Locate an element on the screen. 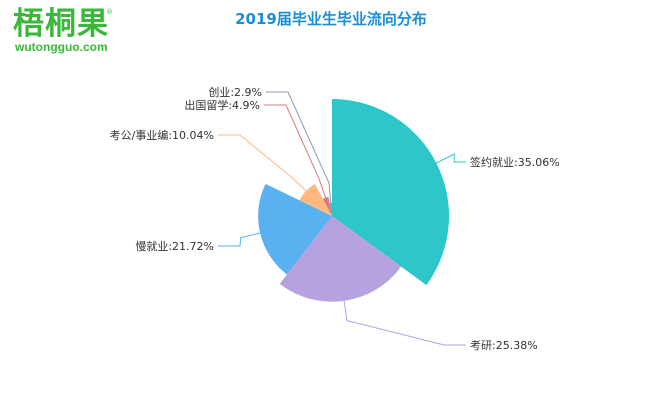  logo-url: wutongguo.com is located at coordinates (61, 47).